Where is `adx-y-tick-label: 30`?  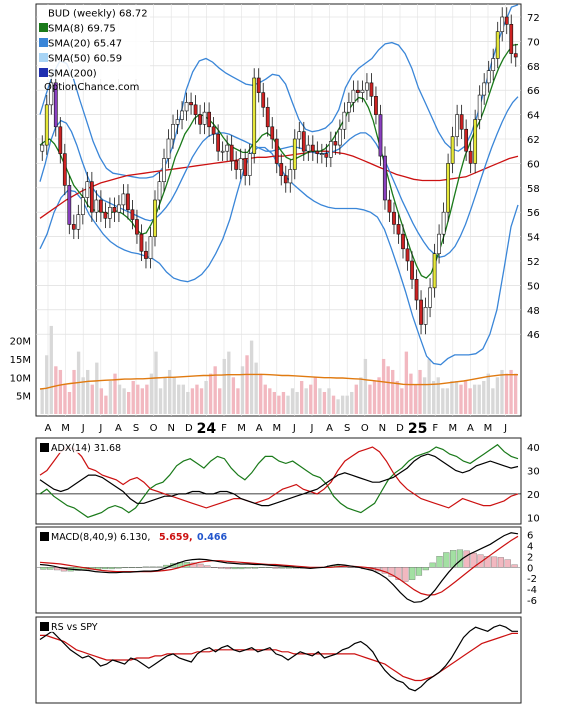
adx-y-tick-label: 30 is located at coordinates (533, 471).